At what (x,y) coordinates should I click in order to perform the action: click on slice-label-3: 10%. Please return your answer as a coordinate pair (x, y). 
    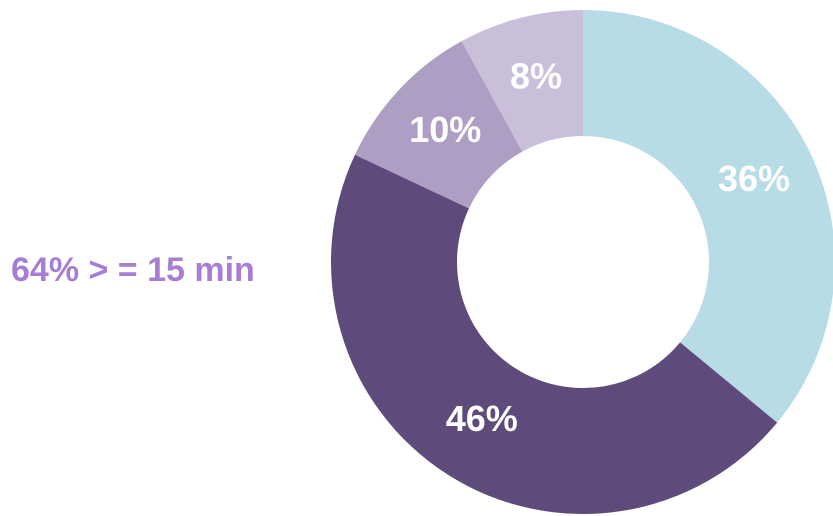
    Looking at the image, I should click on (445, 129).